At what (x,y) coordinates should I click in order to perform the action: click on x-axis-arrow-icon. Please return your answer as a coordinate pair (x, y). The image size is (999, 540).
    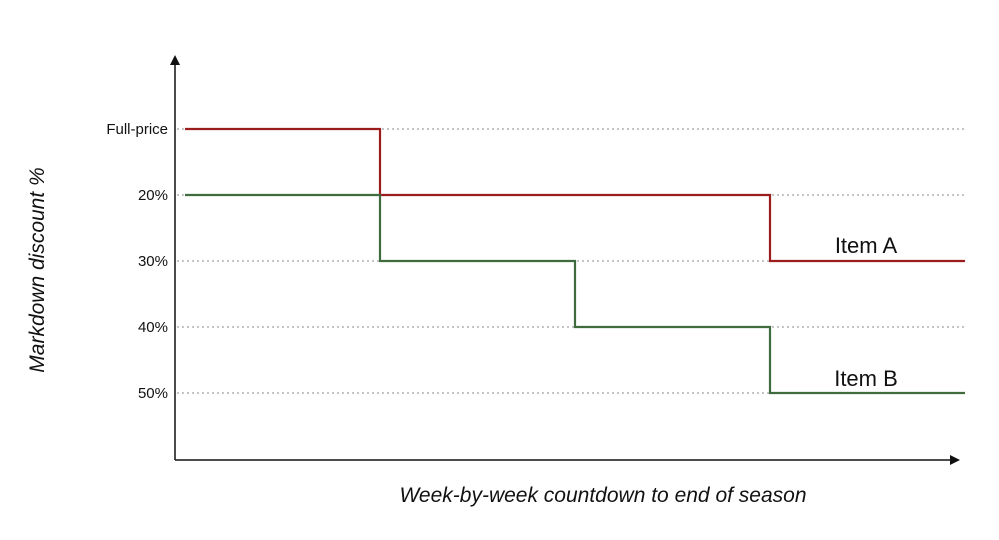
    Looking at the image, I should click on (955, 460).